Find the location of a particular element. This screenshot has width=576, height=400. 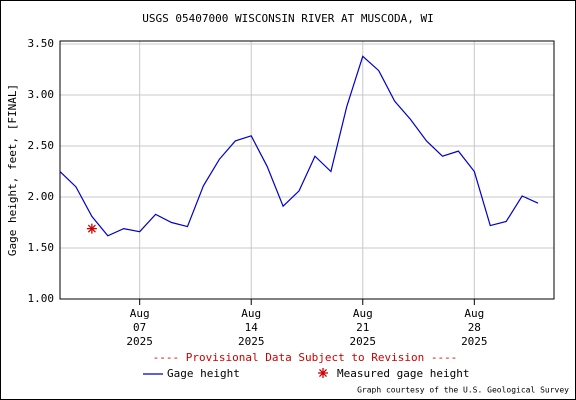

legend-marker is located at coordinates (323, 373).